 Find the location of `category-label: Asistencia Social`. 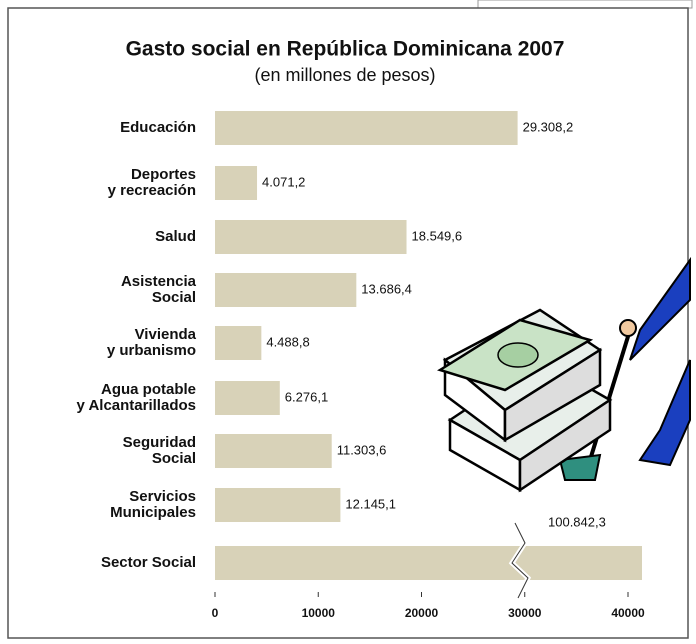

category-label: Asistencia Social is located at coordinates (158, 289).